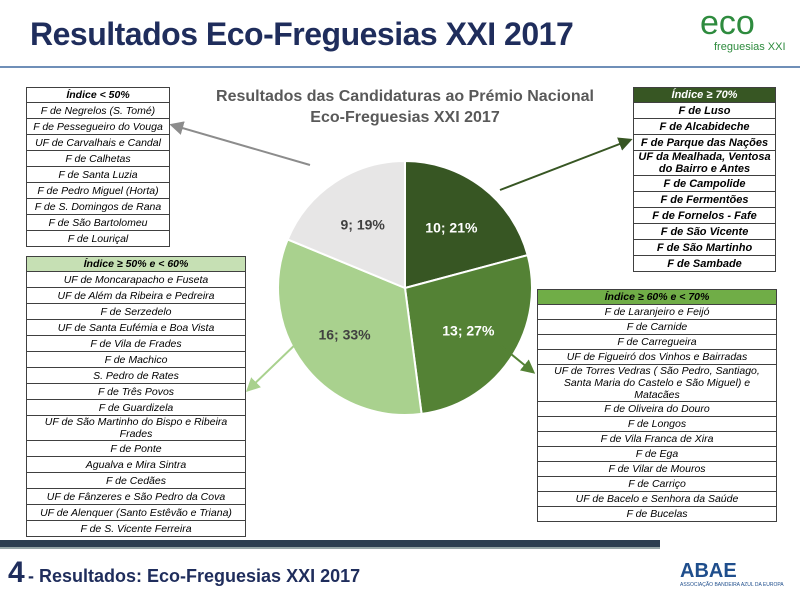  I want to click on table-row: F de Louriçal, so click(98, 238).